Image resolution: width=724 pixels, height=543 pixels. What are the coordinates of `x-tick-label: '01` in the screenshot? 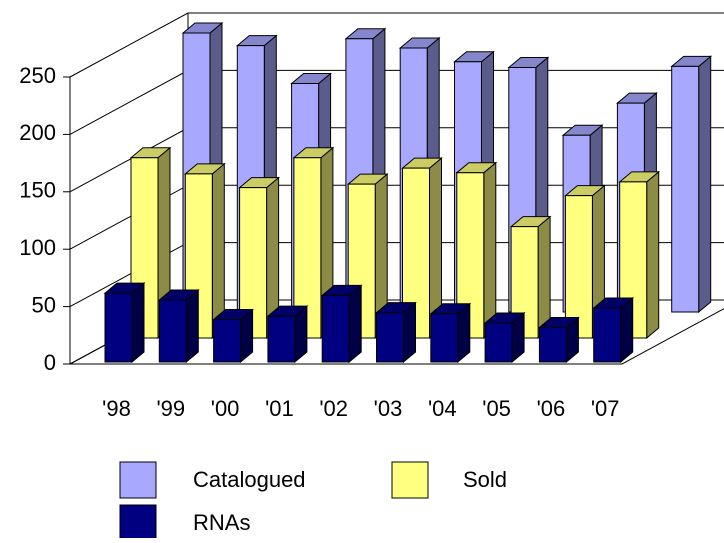 It's located at (279, 408).